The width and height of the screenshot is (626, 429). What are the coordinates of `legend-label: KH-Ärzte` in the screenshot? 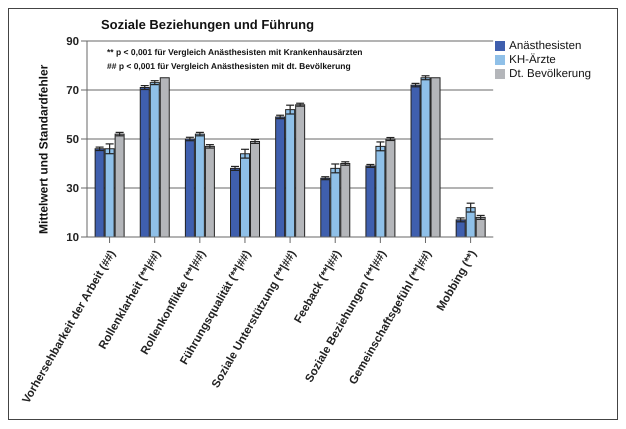 It's located at (532, 60).